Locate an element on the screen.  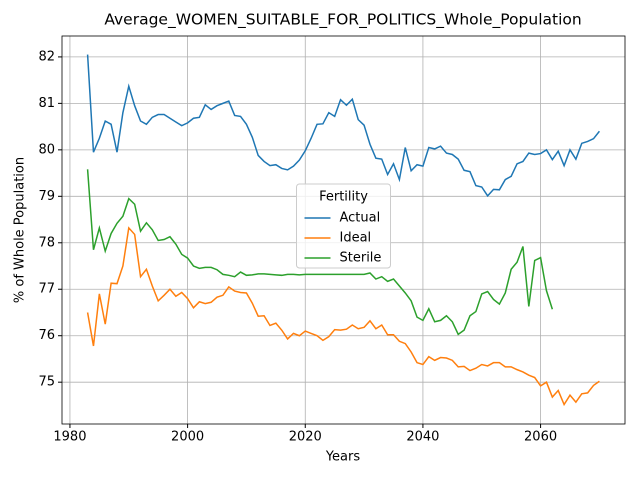
legend-box is located at coordinates (343, 226).